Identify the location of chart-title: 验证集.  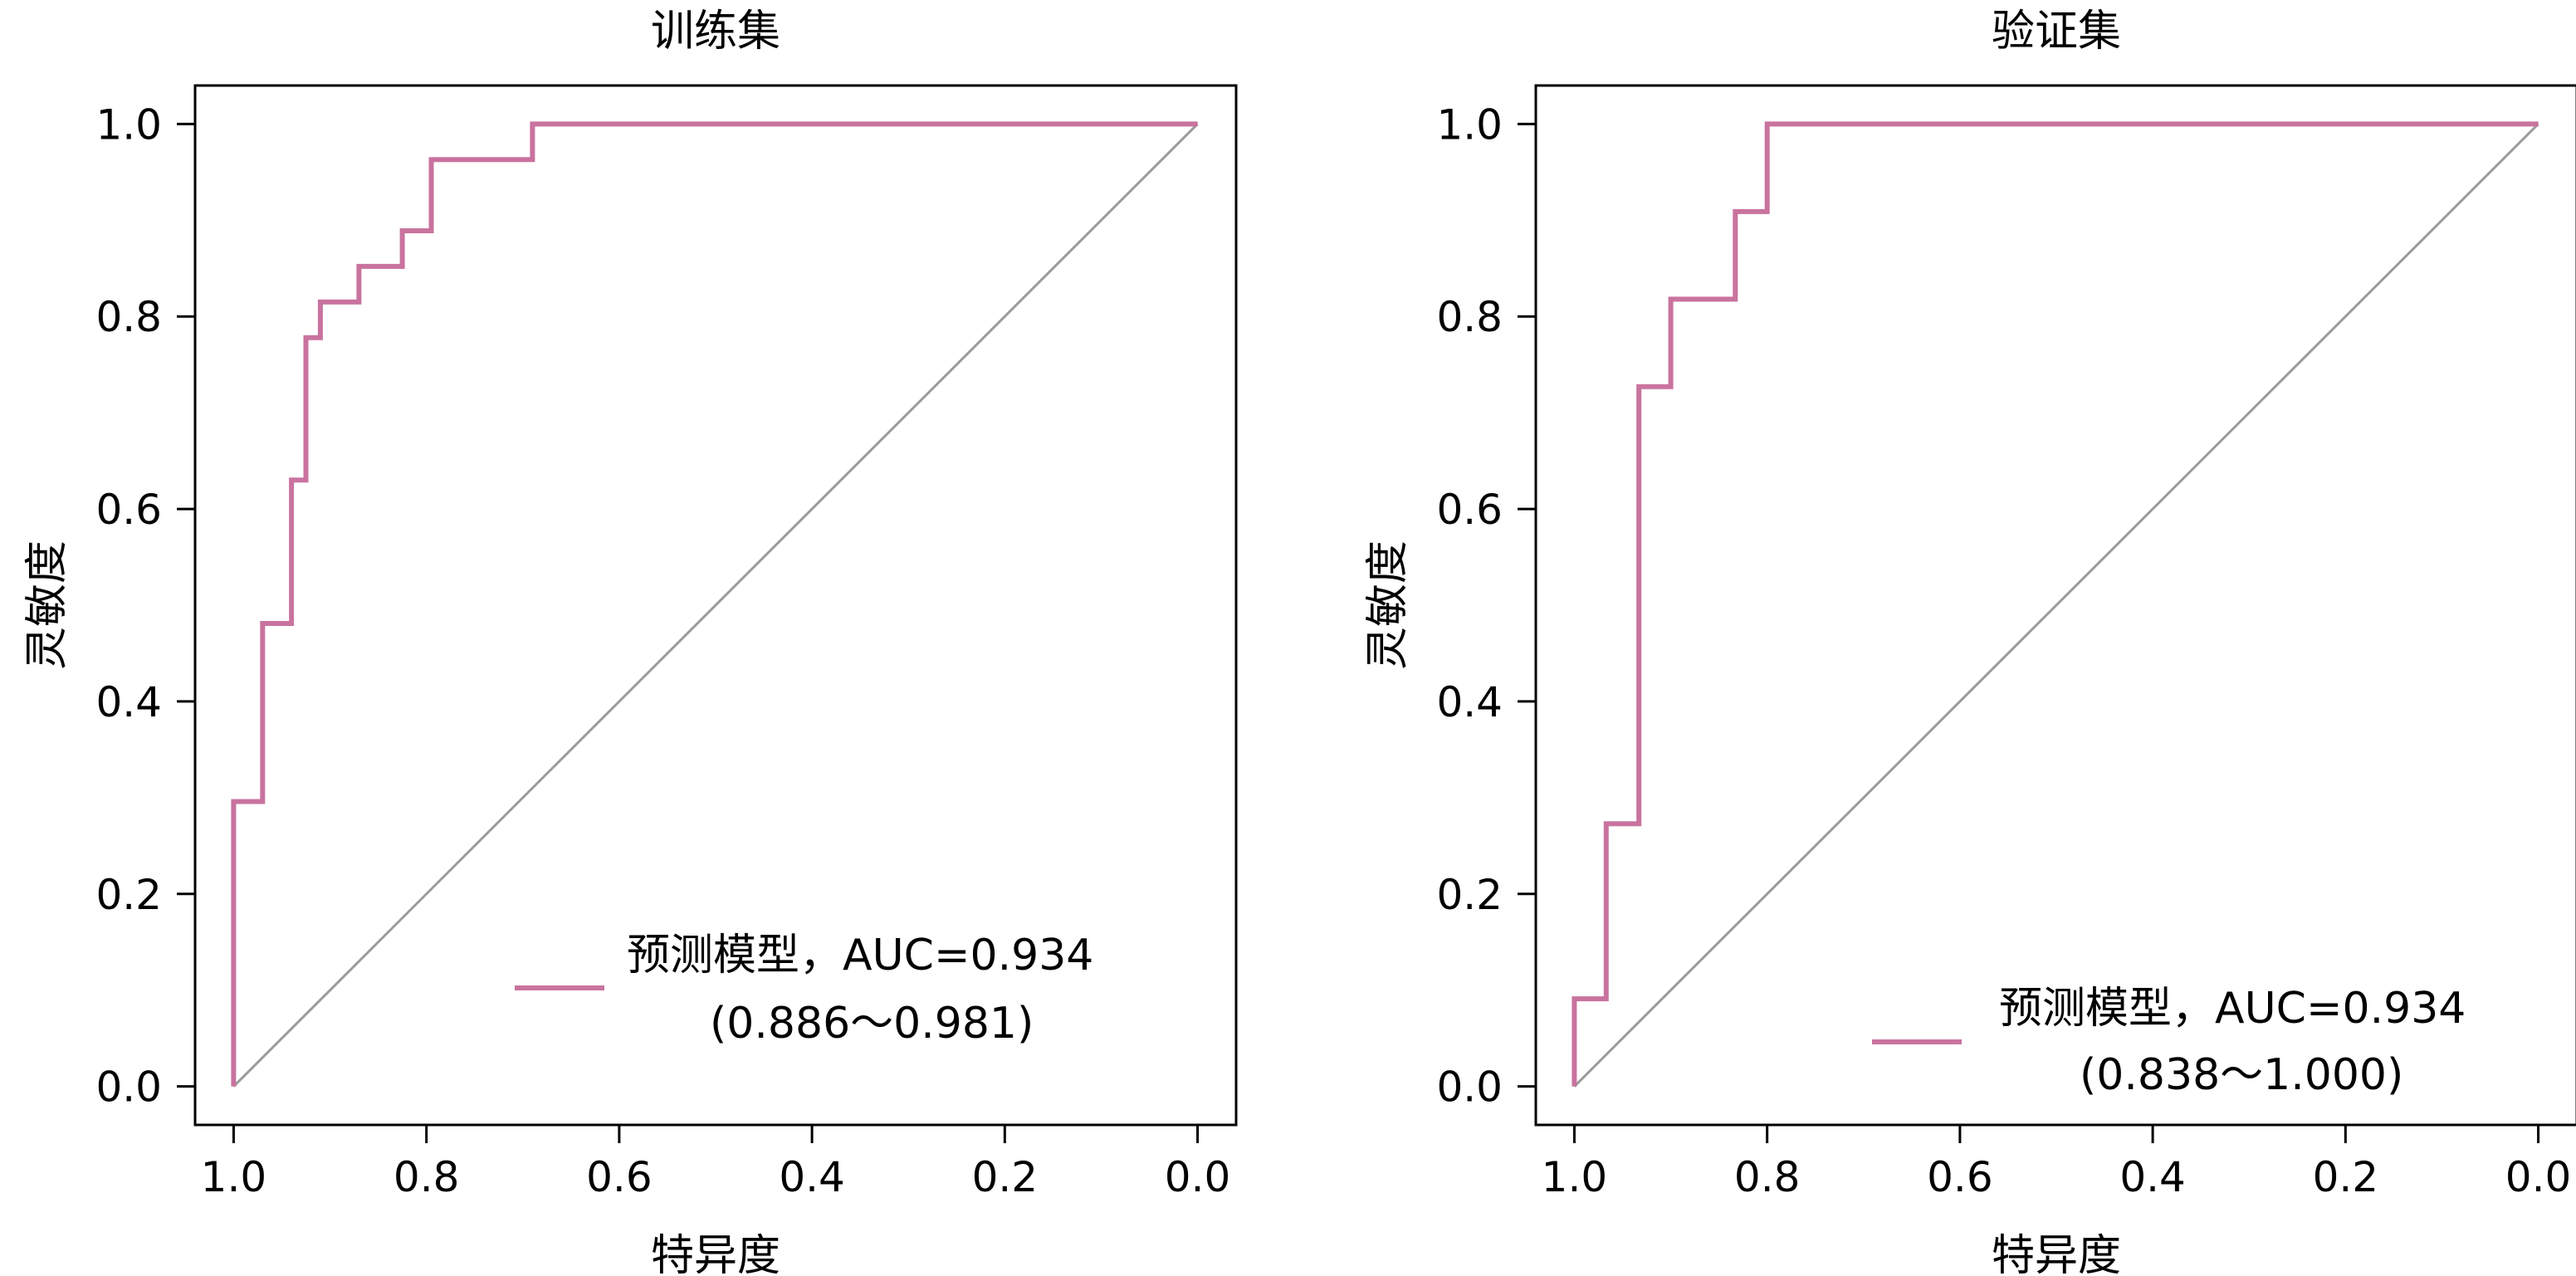
(2056, 32).